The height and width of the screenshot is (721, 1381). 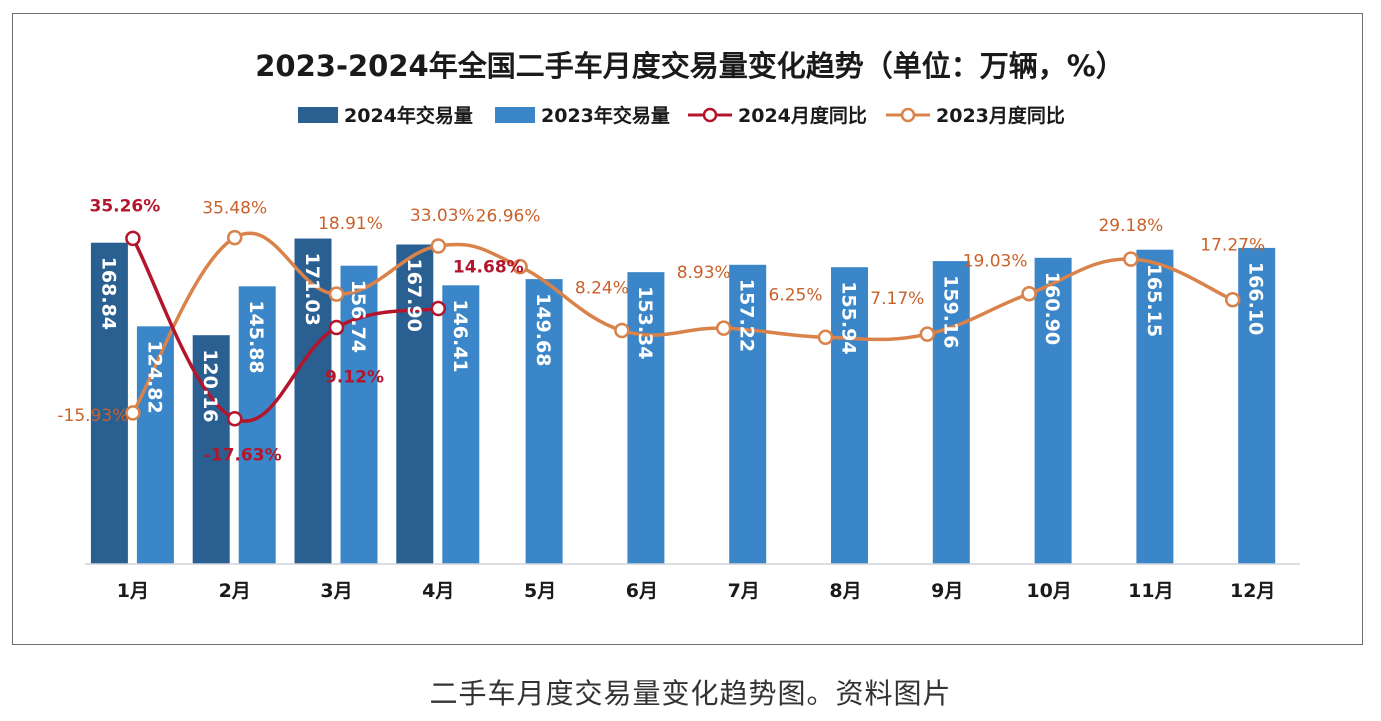 What do you see at coordinates (124, 206) in the screenshot?
I see `pct-label-2024: 35.26%` at bounding box center [124, 206].